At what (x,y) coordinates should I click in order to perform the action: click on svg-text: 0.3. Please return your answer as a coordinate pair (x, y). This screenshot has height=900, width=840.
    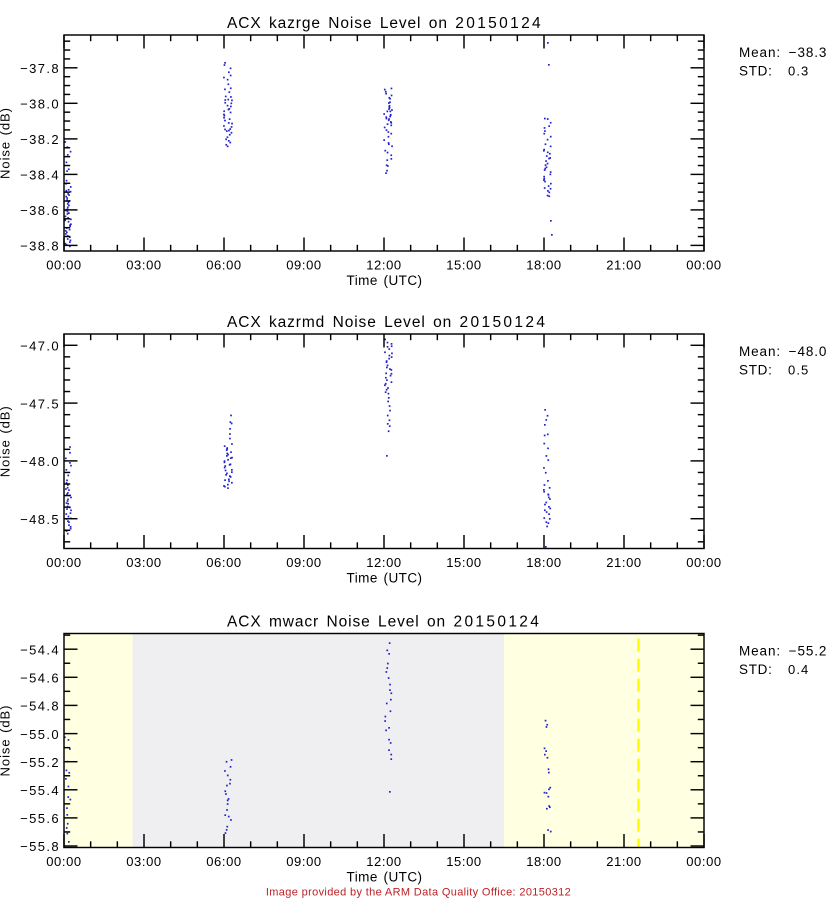
    Looking at the image, I should click on (798, 71).